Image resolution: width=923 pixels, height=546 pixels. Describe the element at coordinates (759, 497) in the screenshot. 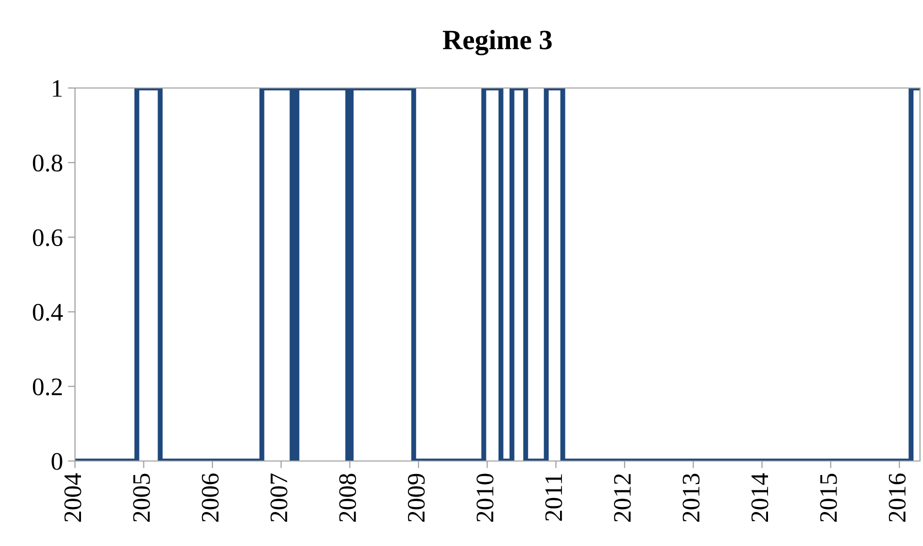

I see `x-tick-label: 2014` at that location.